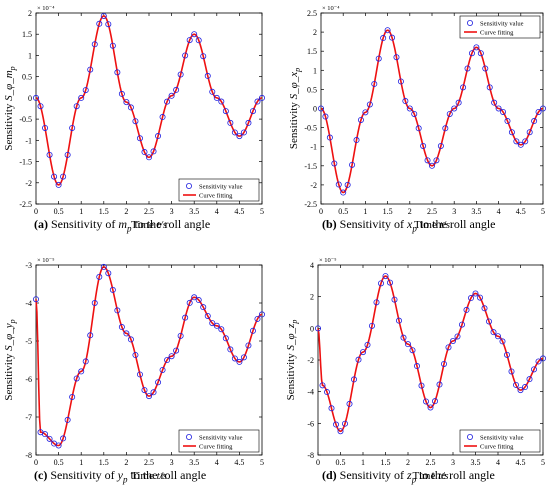 Image resolution: width=550 pixels, height=491 pixels. What do you see at coordinates (262, 211) in the screenshot?
I see `x-tick-label: 5` at bounding box center [262, 211].